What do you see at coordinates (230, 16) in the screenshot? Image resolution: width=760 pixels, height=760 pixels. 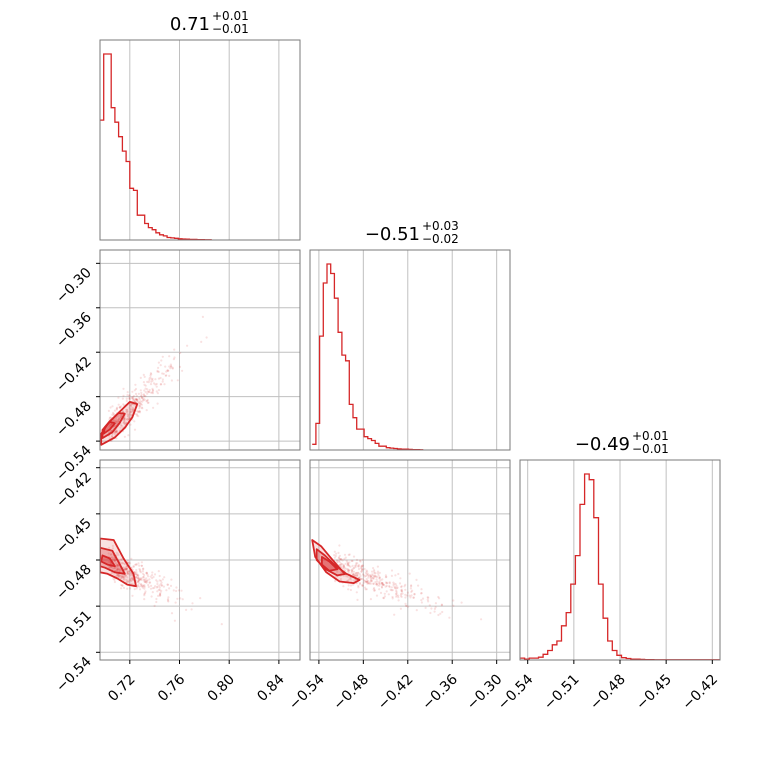 I see `param-title-upper-0: +0.01` at bounding box center [230, 16].